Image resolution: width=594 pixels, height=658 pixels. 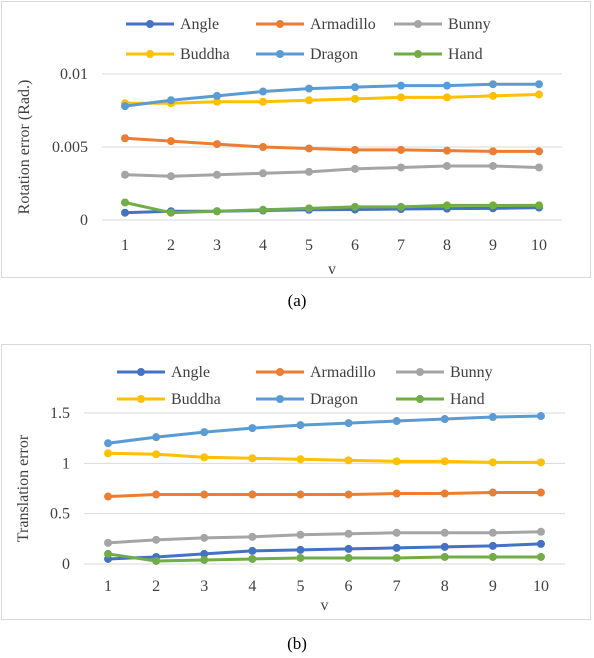 What do you see at coordinates (204, 586) in the screenshot?
I see `x-tick-label: 3` at bounding box center [204, 586].